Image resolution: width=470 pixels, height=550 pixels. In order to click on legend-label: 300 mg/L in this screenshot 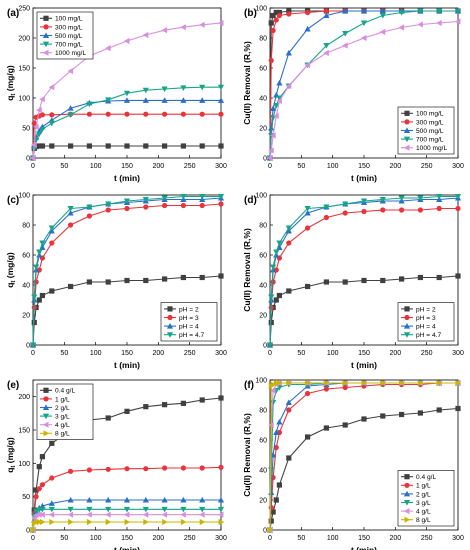, I will do `click(69, 27)`.